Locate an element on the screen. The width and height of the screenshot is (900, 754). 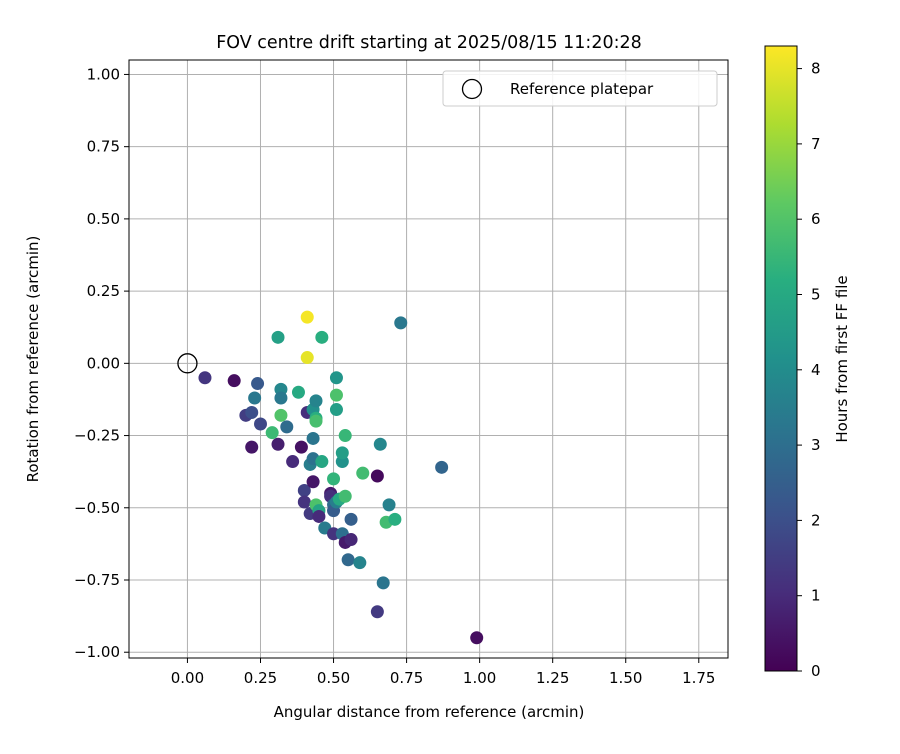
x-tick-label: 0.00 is located at coordinates (187, 678).